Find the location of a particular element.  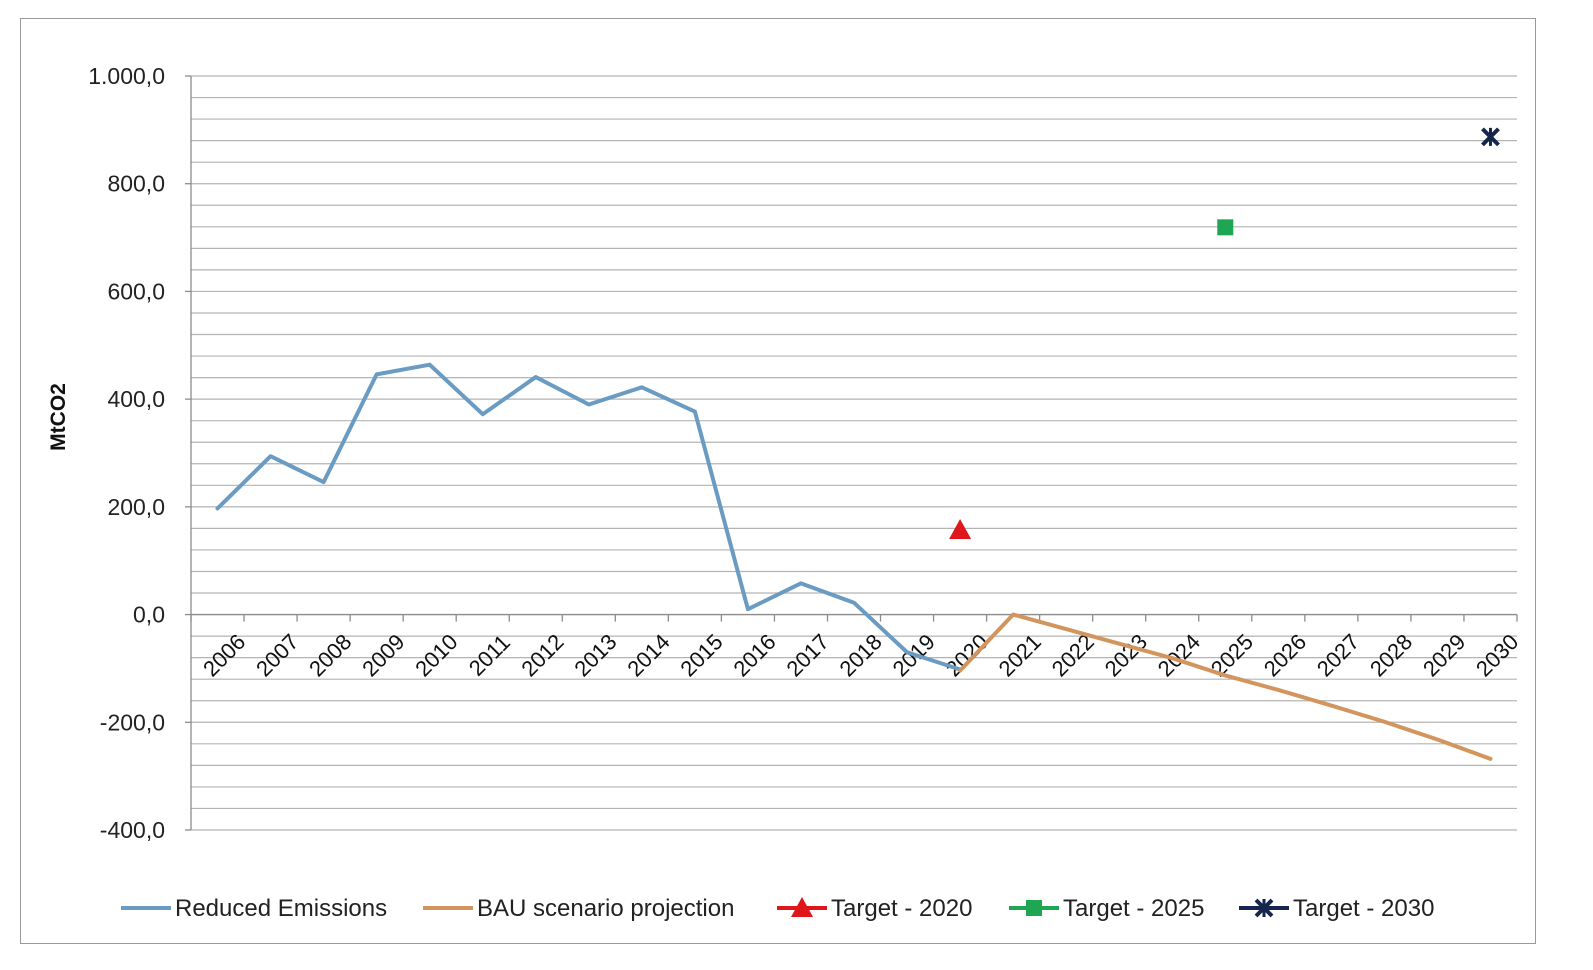

legend-item-target-2030: Target - 2030 is located at coordinates (1336, 908).